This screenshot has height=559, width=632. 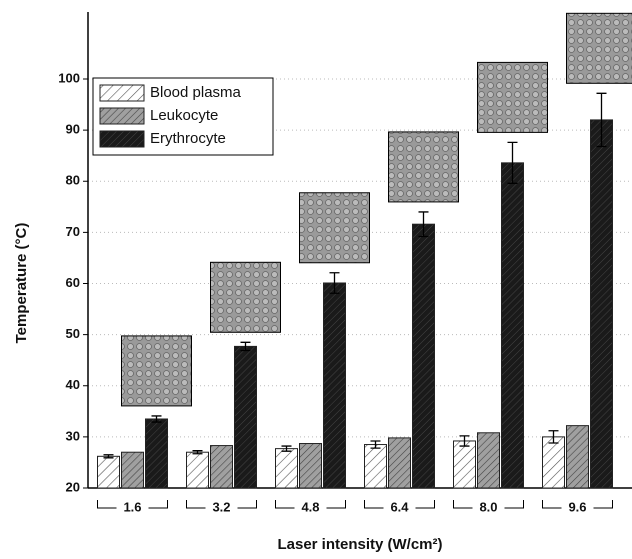 I want to click on y-tick-label: 20, so click(x=73, y=486).